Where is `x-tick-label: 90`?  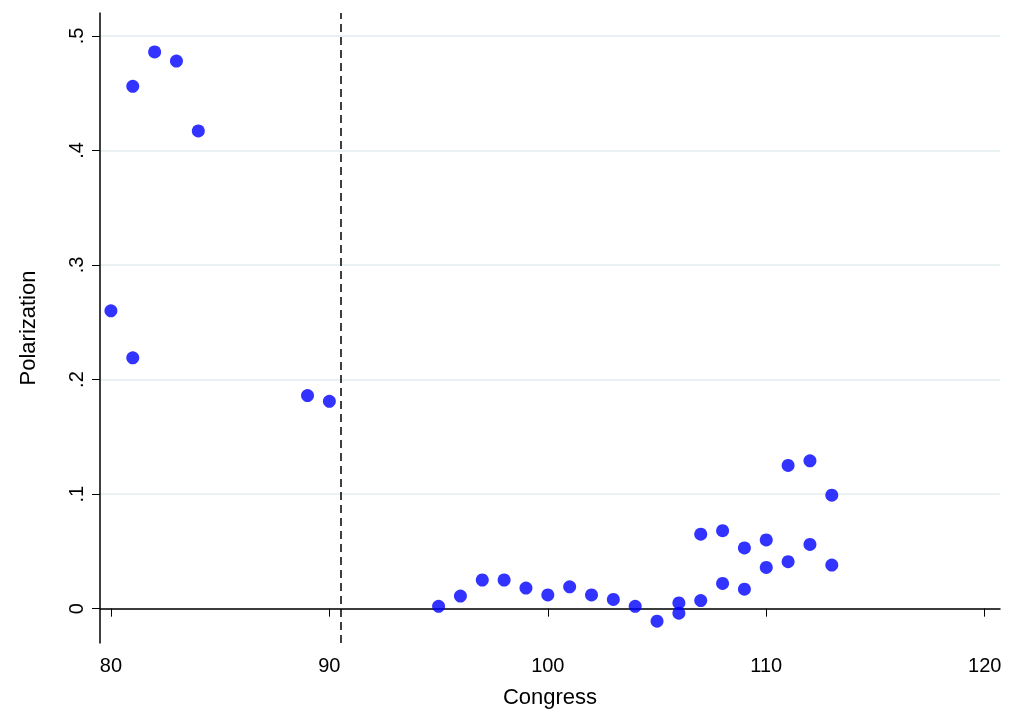
x-tick-label: 90 is located at coordinates (329, 665).